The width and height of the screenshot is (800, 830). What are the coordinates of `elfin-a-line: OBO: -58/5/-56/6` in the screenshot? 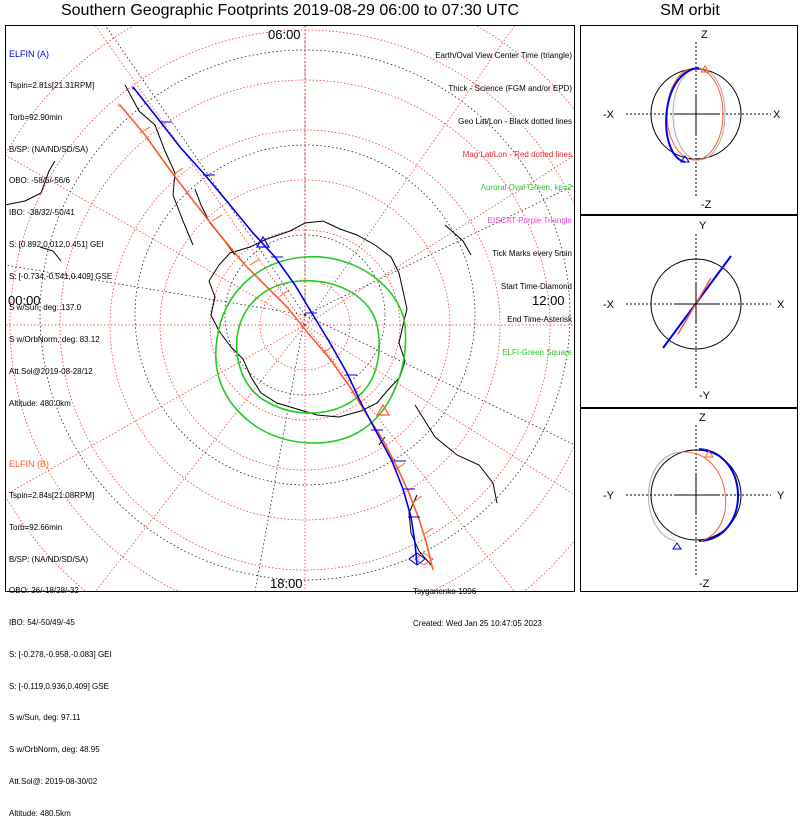 It's located at (39, 181).